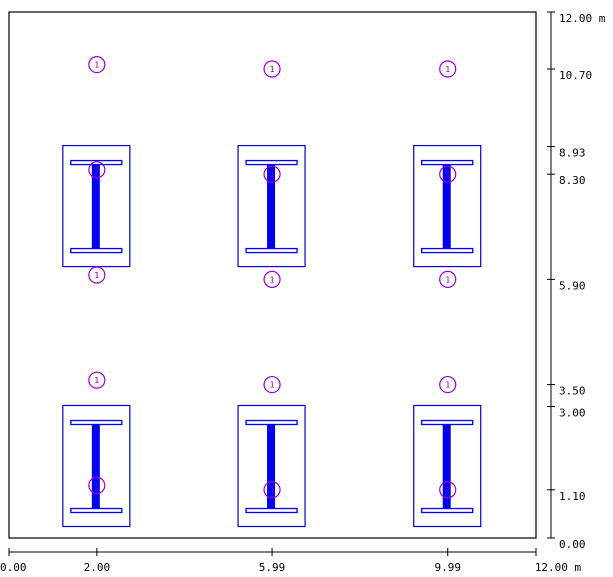 This screenshot has width=613, height=577. I want to click on section-marker-7: 1, so click(97, 275).